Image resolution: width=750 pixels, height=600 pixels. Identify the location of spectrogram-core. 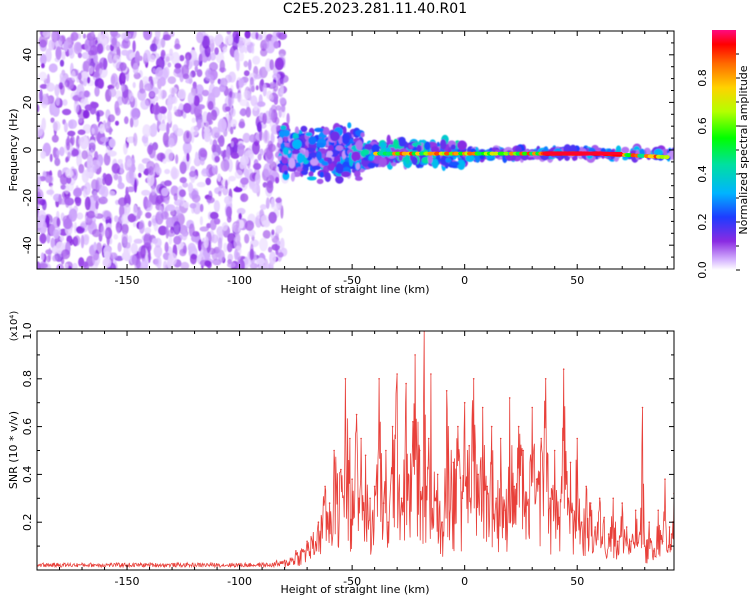
(521, 155).